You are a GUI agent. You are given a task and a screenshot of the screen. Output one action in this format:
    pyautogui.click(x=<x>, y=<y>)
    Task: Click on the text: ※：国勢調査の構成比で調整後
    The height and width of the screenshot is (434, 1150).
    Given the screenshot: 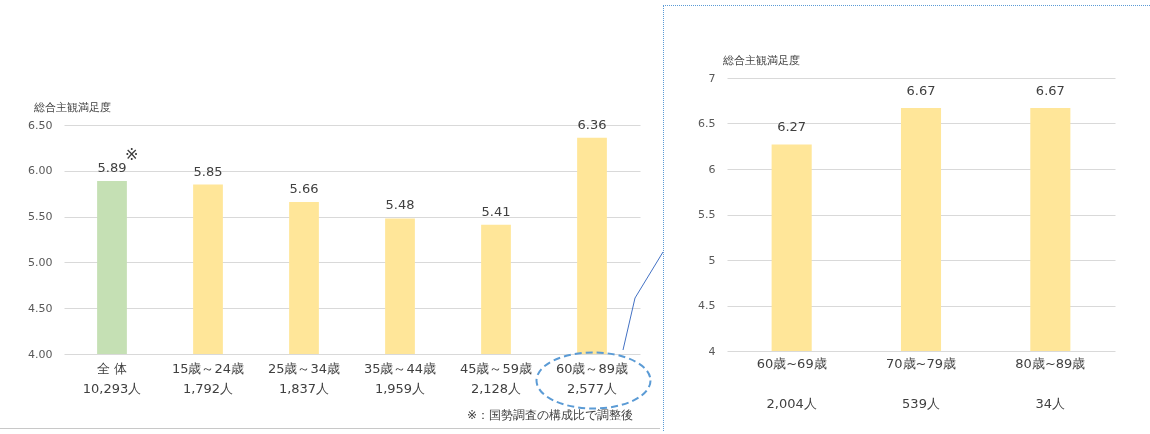 What is the action you would take?
    pyautogui.click(x=549, y=415)
    